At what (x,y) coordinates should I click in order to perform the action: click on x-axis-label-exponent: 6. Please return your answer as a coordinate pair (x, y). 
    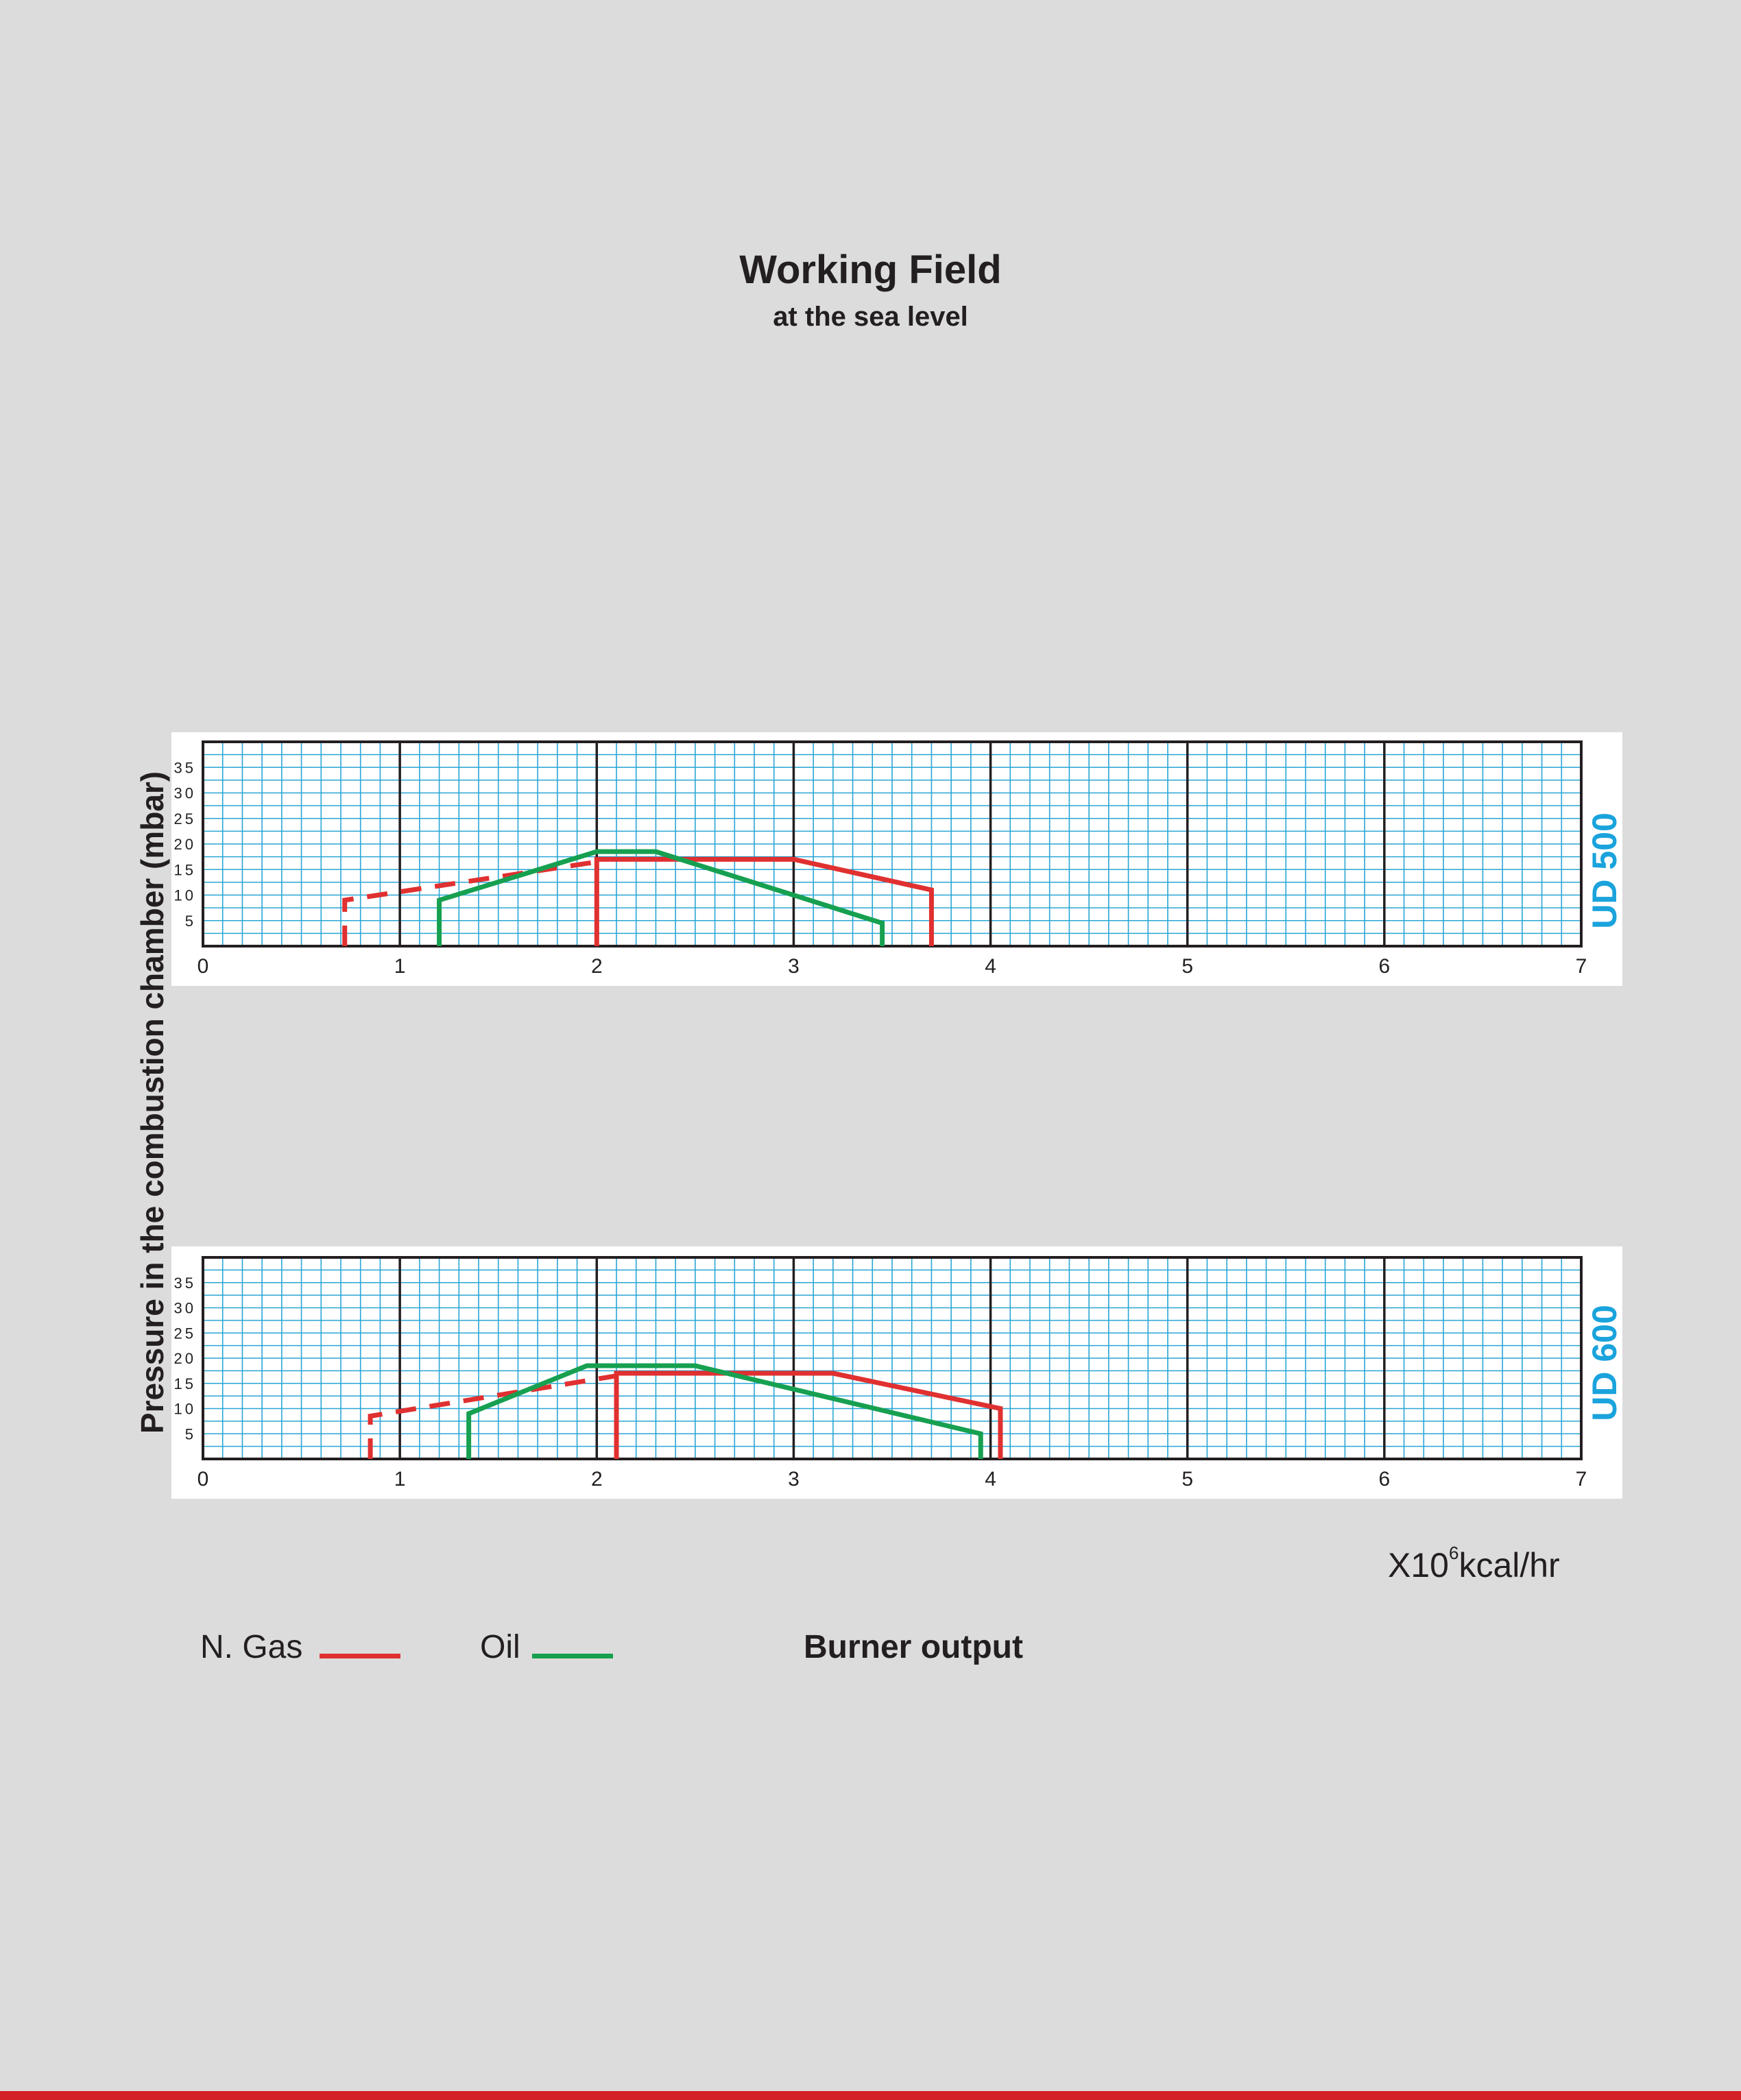
    Looking at the image, I should click on (1453, 1553).